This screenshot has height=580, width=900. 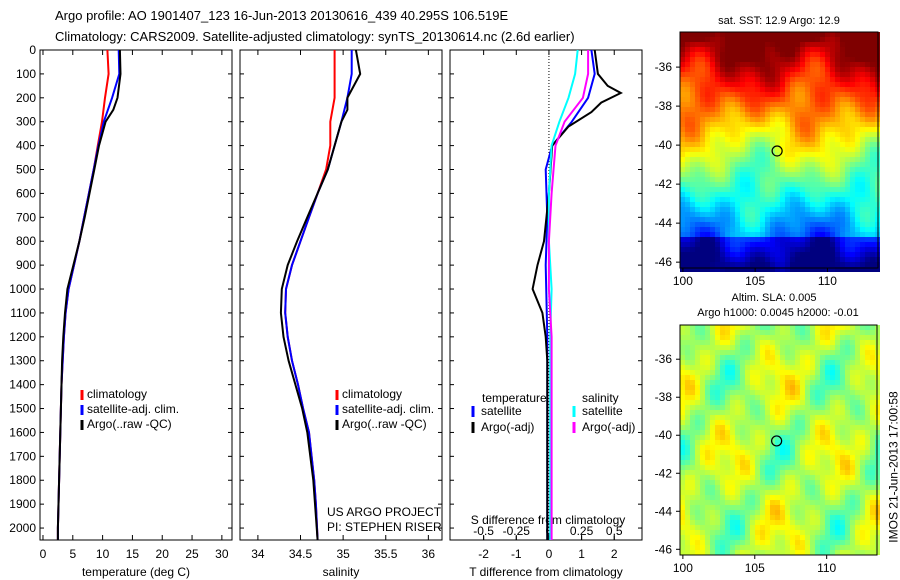 What do you see at coordinates (779, 150) in the screenshot?
I see `map-frame` at bounding box center [779, 150].